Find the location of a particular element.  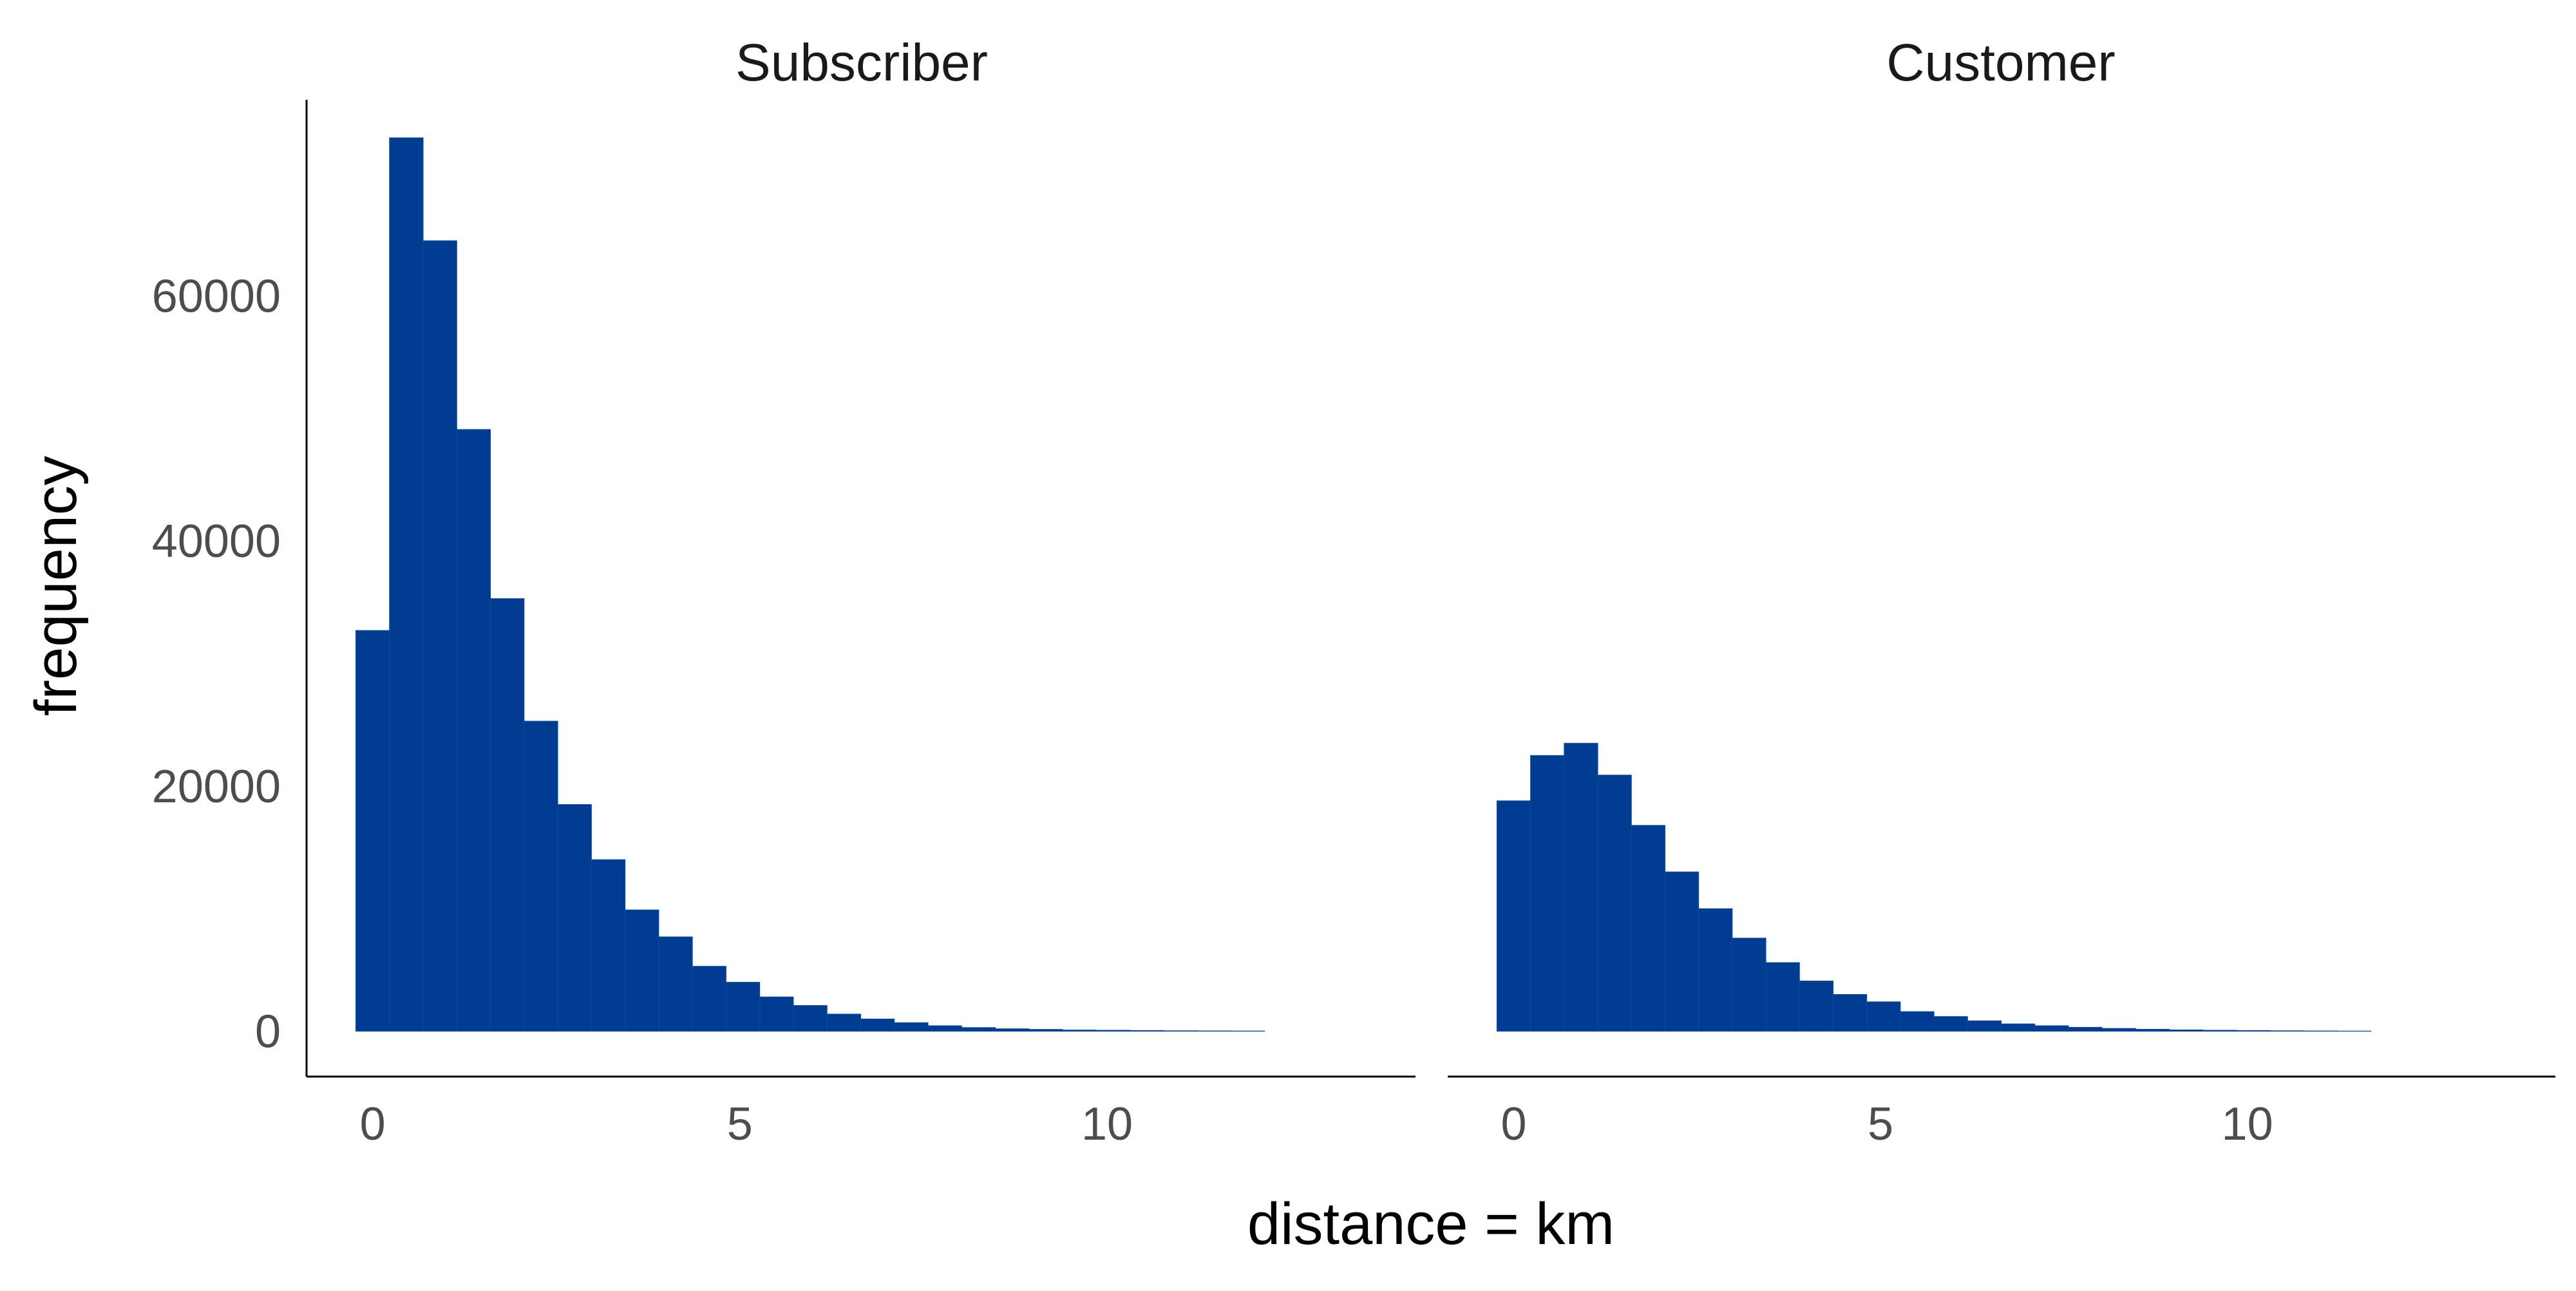

x-axis-title: distance = km is located at coordinates (1431, 1224).